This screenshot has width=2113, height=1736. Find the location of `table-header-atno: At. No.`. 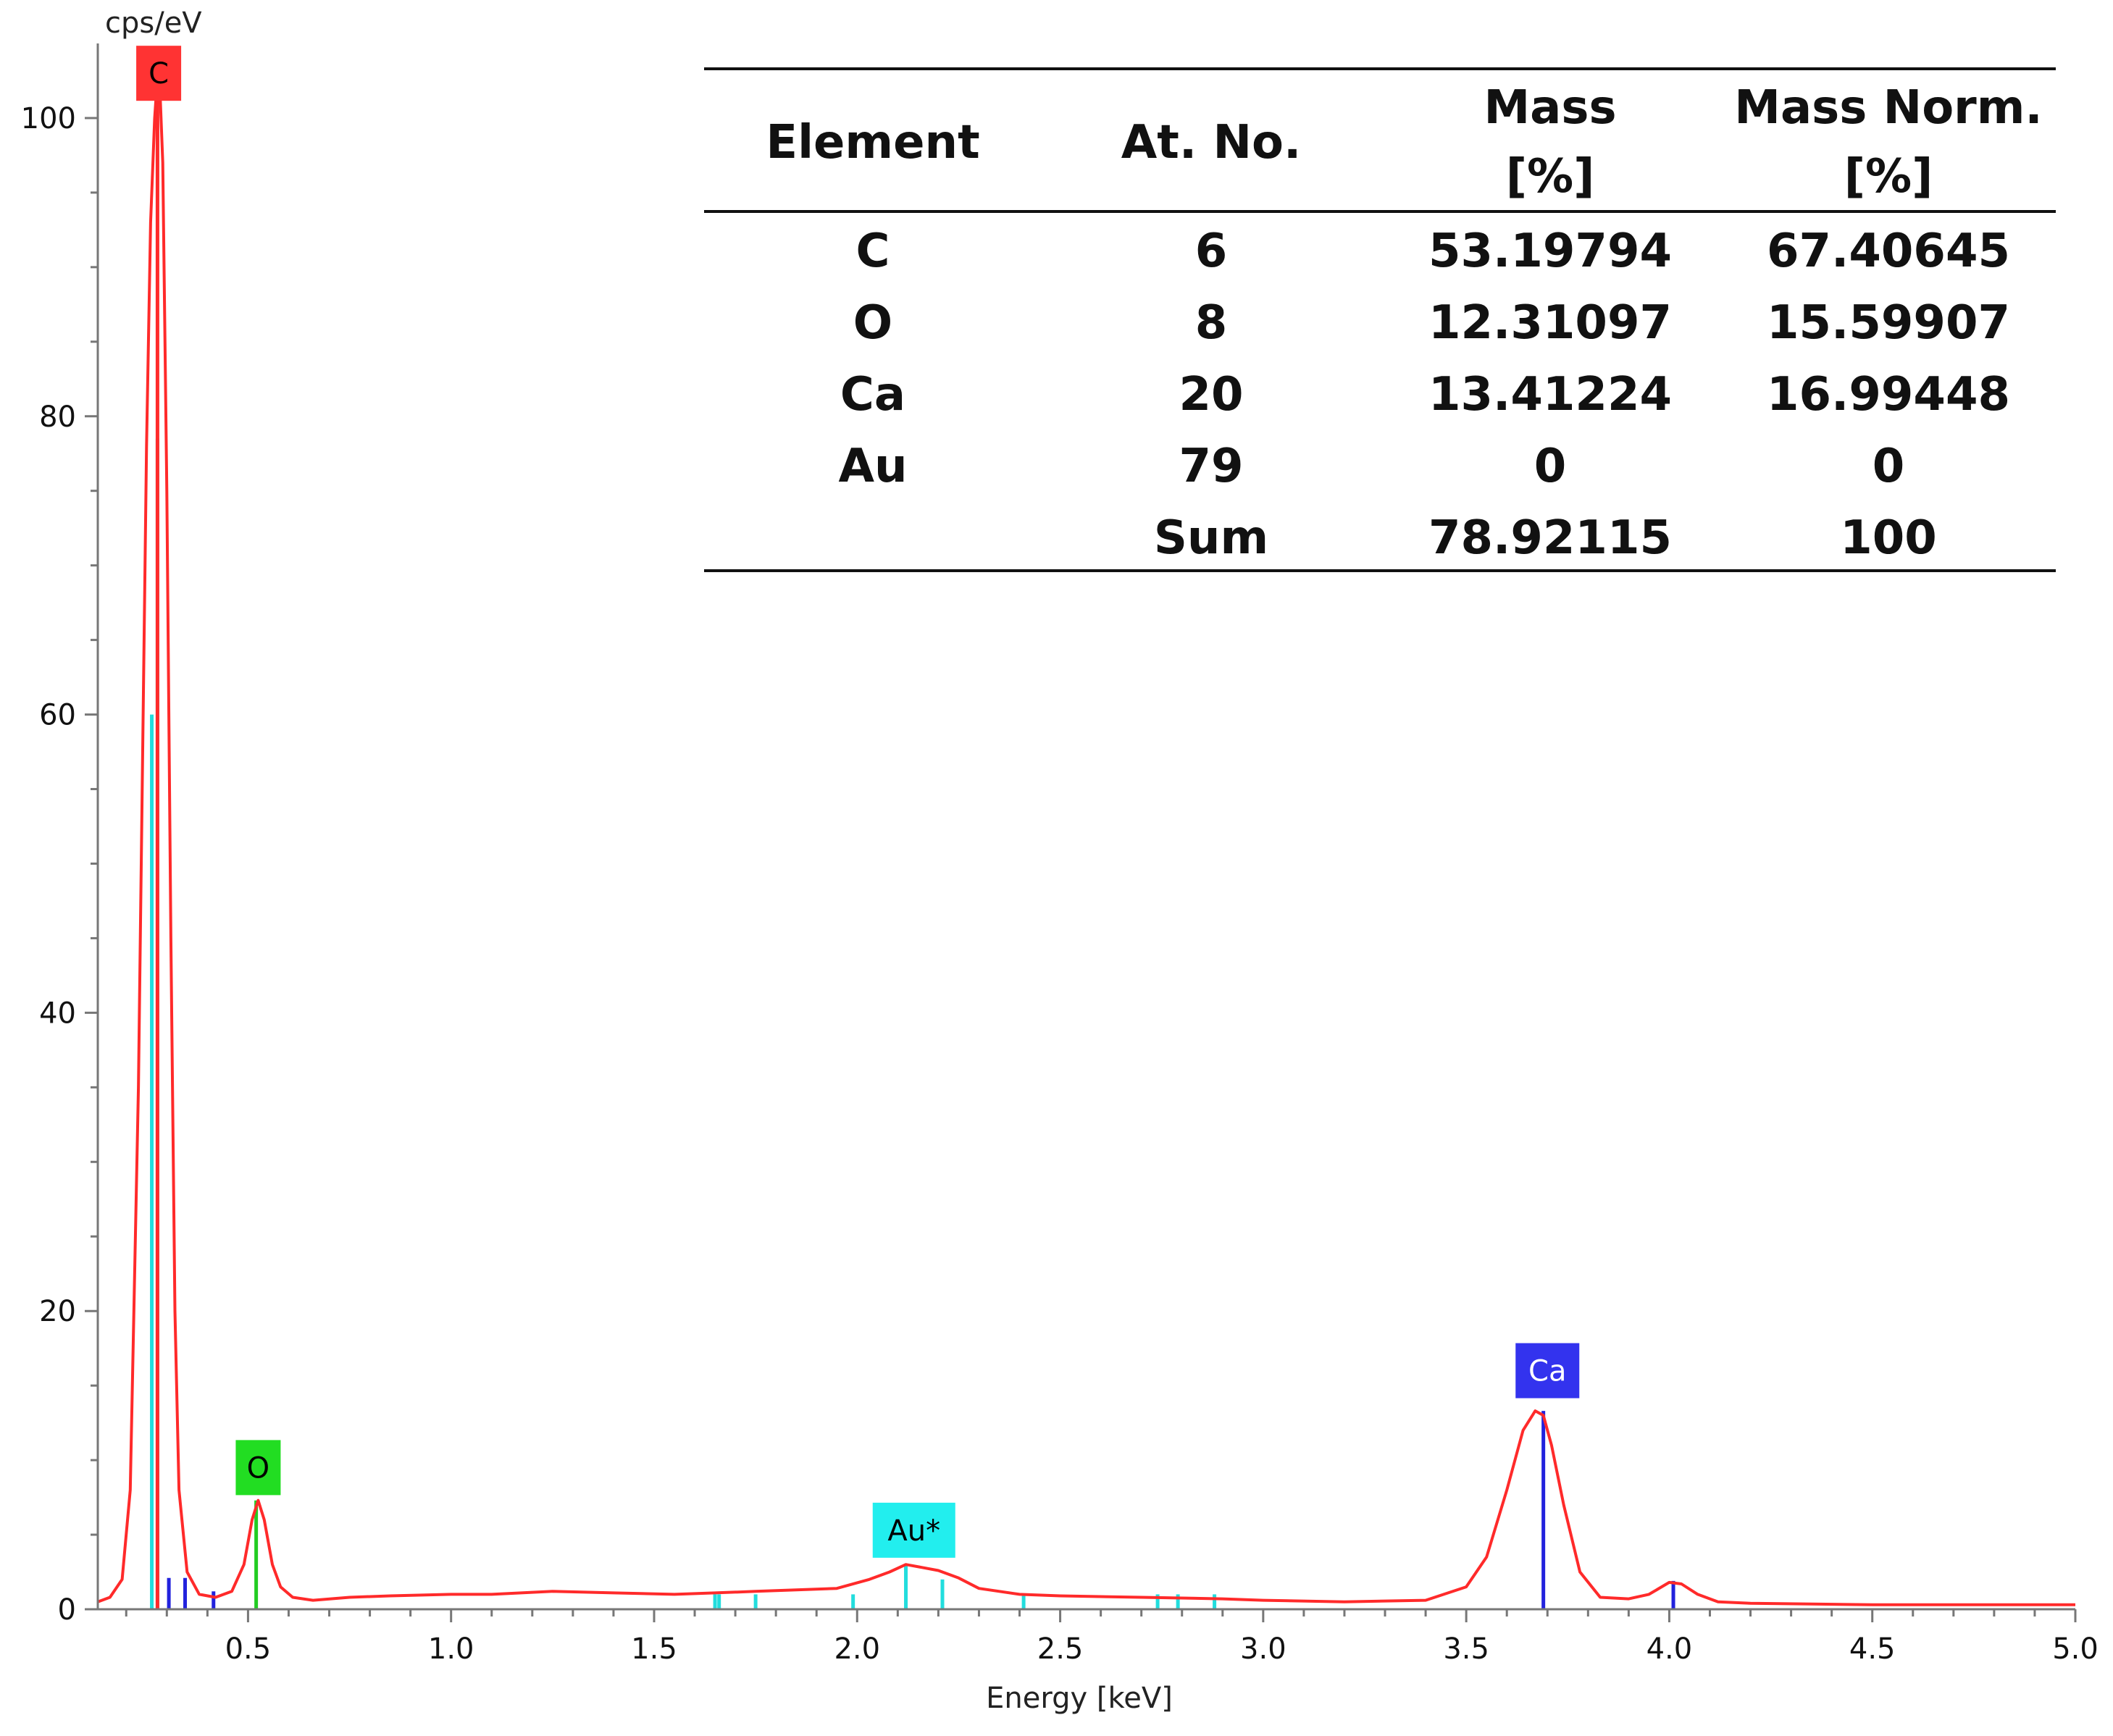

table-header-atno: At. No. is located at coordinates (1211, 142).